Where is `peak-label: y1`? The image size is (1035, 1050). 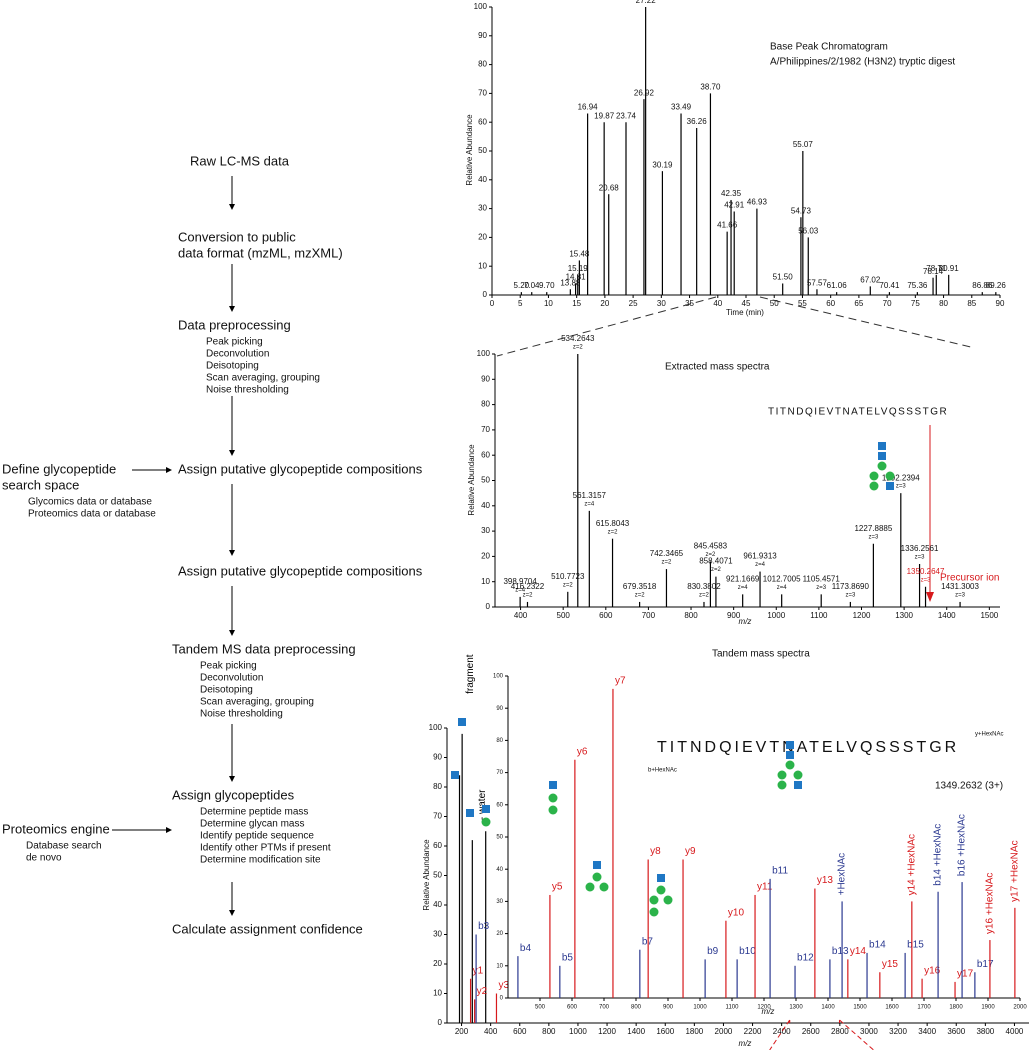 peak-label: y1 is located at coordinates (478, 970).